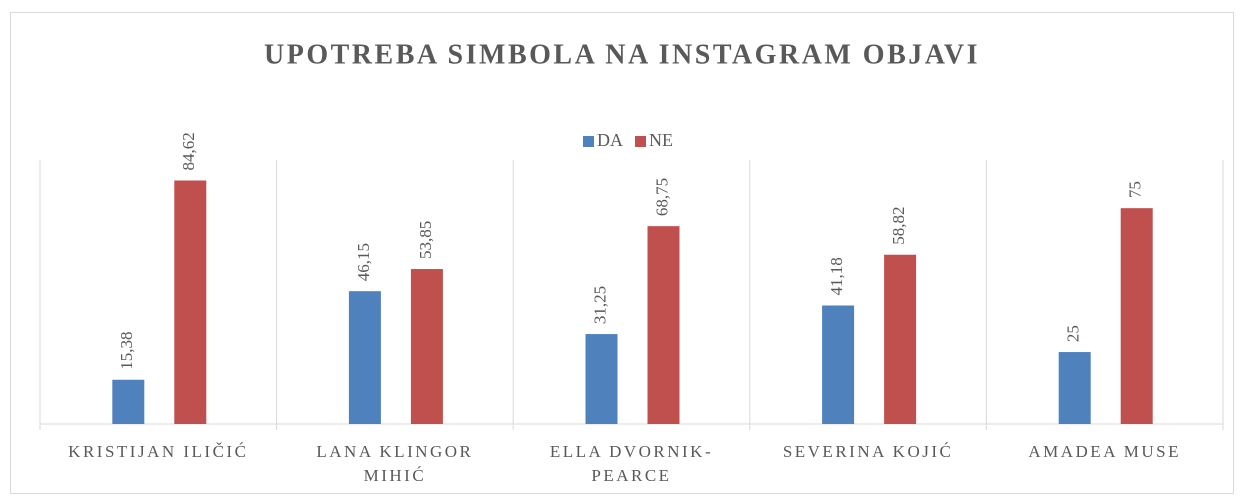 This screenshot has width=1244, height=503. I want to click on data-label: 46,15, so click(363, 262).